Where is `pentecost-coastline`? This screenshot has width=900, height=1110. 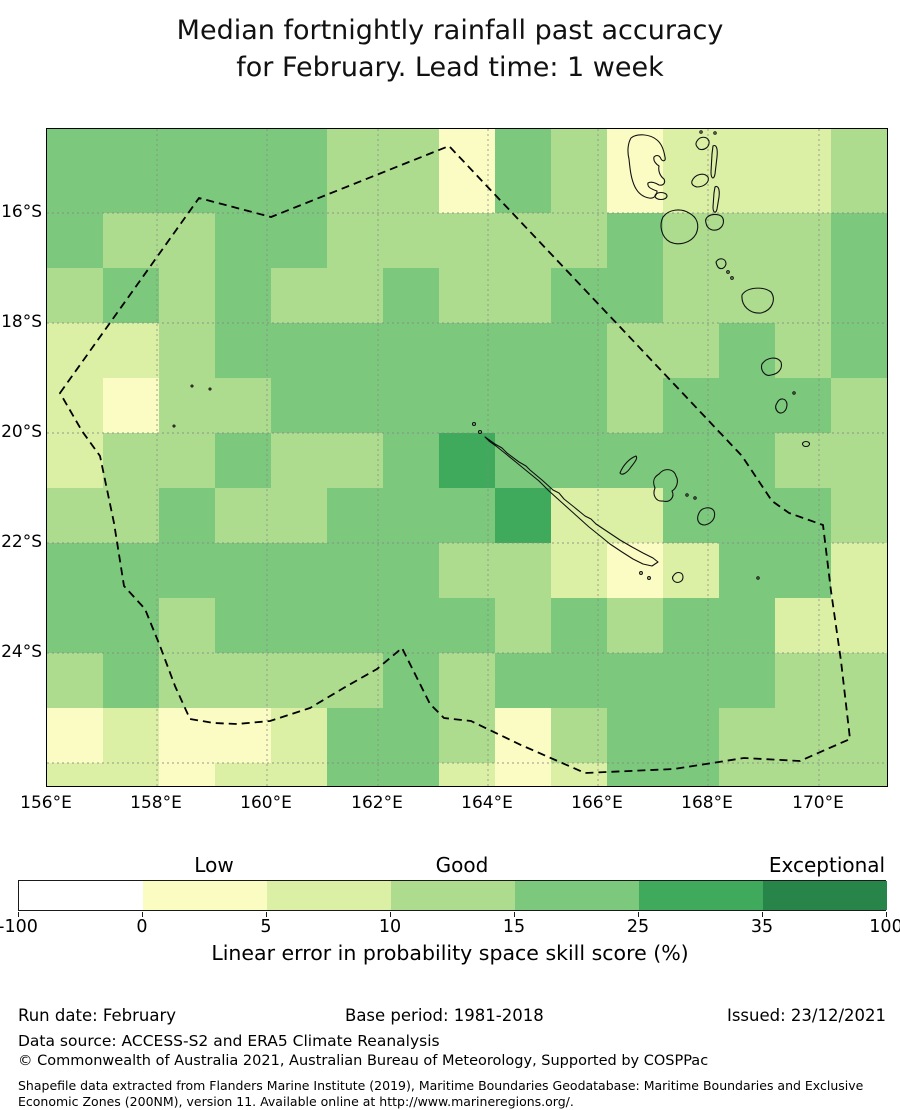
pentecost-coastline is located at coordinates (716, 199).